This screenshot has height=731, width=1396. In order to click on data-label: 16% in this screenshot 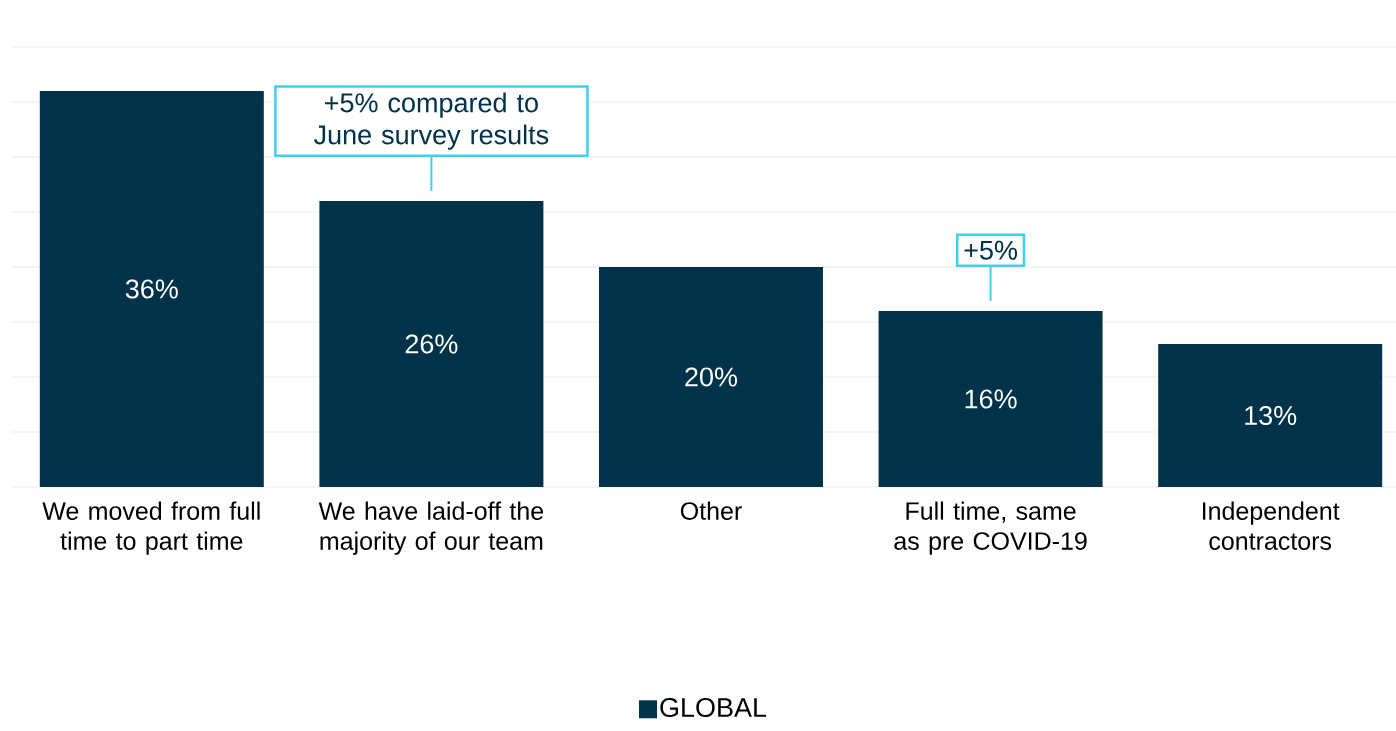, I will do `click(991, 399)`.